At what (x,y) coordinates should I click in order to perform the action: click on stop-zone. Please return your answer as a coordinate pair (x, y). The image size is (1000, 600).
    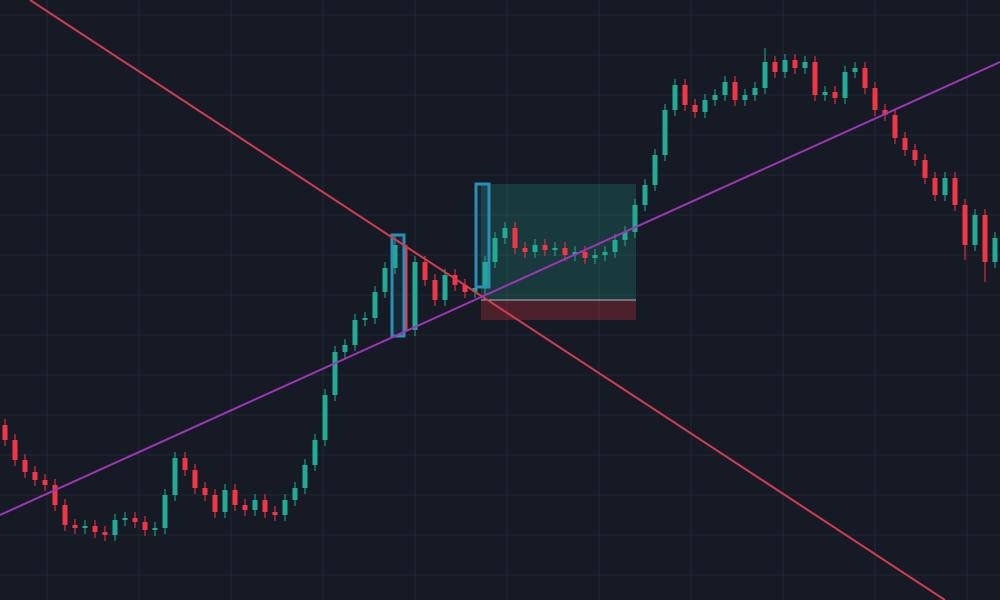
    Looking at the image, I should click on (558, 310).